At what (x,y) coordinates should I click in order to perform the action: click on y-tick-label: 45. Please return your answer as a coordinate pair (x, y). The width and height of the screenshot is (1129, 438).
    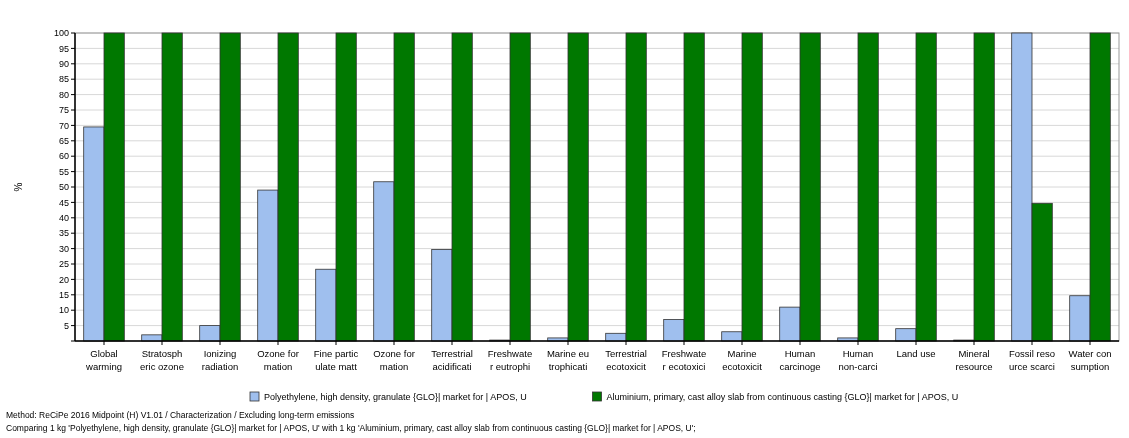
    Looking at the image, I should click on (63, 202).